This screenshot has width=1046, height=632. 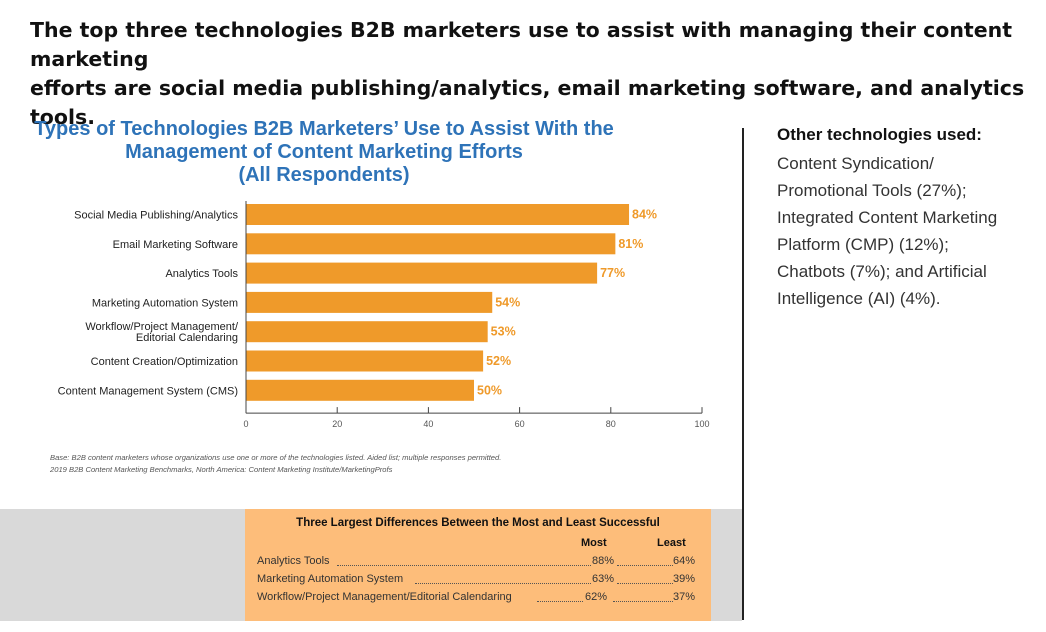 What do you see at coordinates (165, 303) in the screenshot?
I see `category-label: Marketing Automation System` at bounding box center [165, 303].